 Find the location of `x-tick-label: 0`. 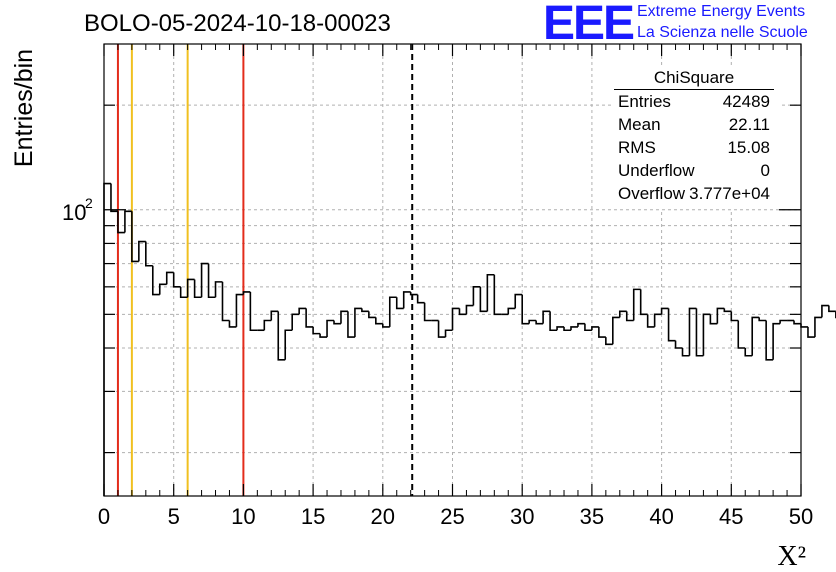

x-tick-label: 0 is located at coordinates (104, 516).